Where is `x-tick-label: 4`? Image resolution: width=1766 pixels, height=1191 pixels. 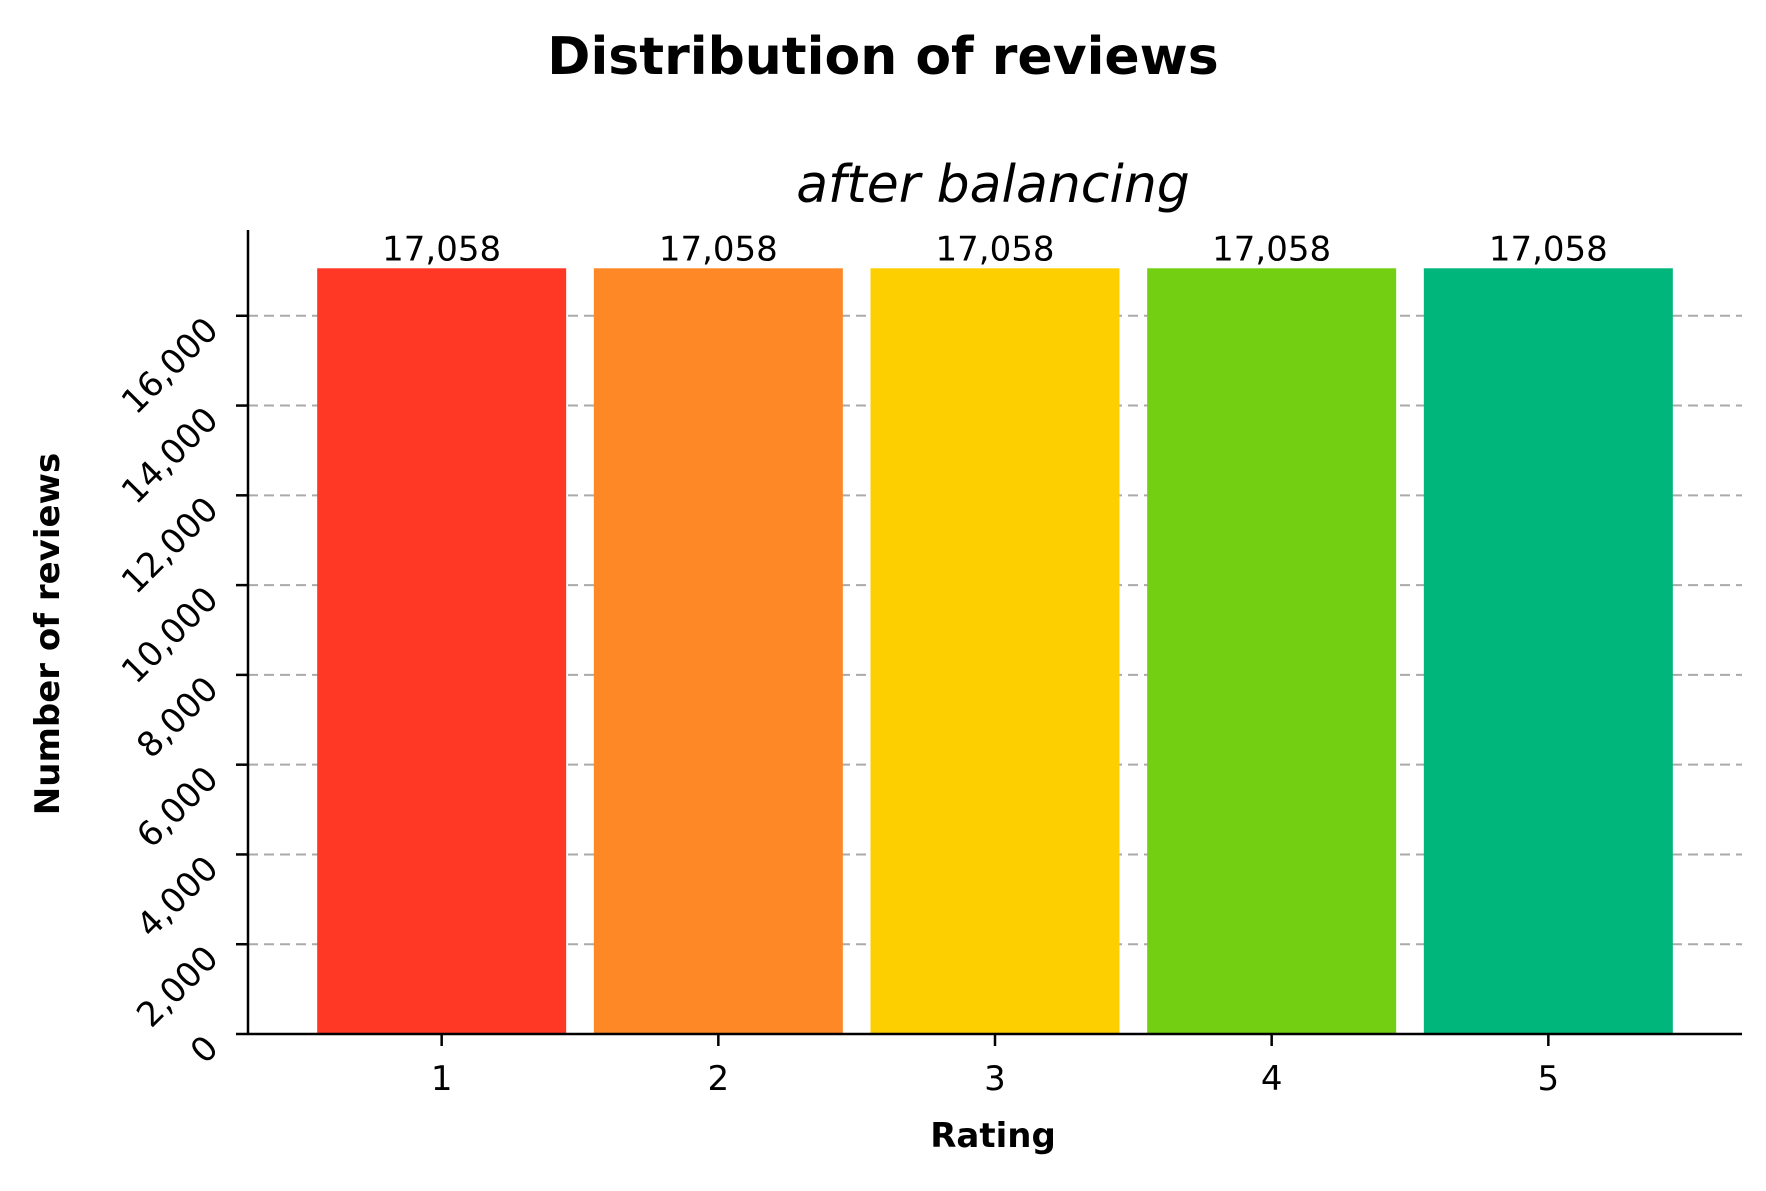
x-tick-label: 4 is located at coordinates (1272, 1079).